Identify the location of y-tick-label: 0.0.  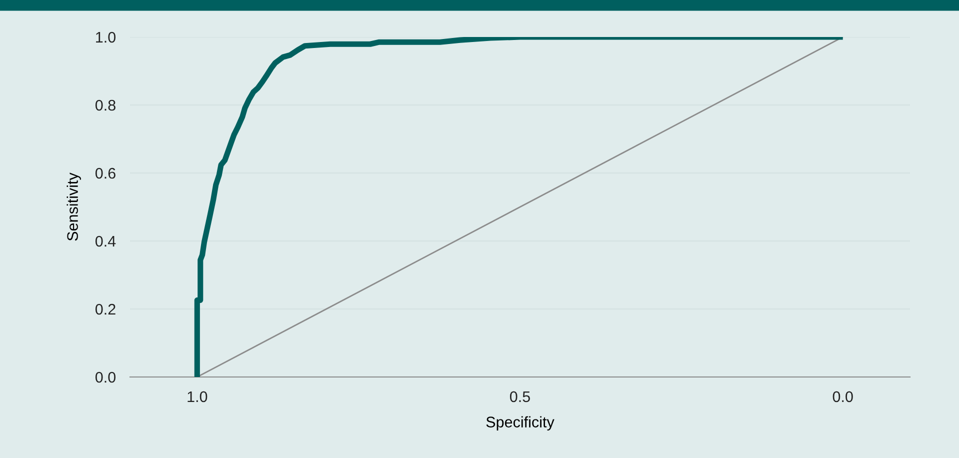
(105, 377).